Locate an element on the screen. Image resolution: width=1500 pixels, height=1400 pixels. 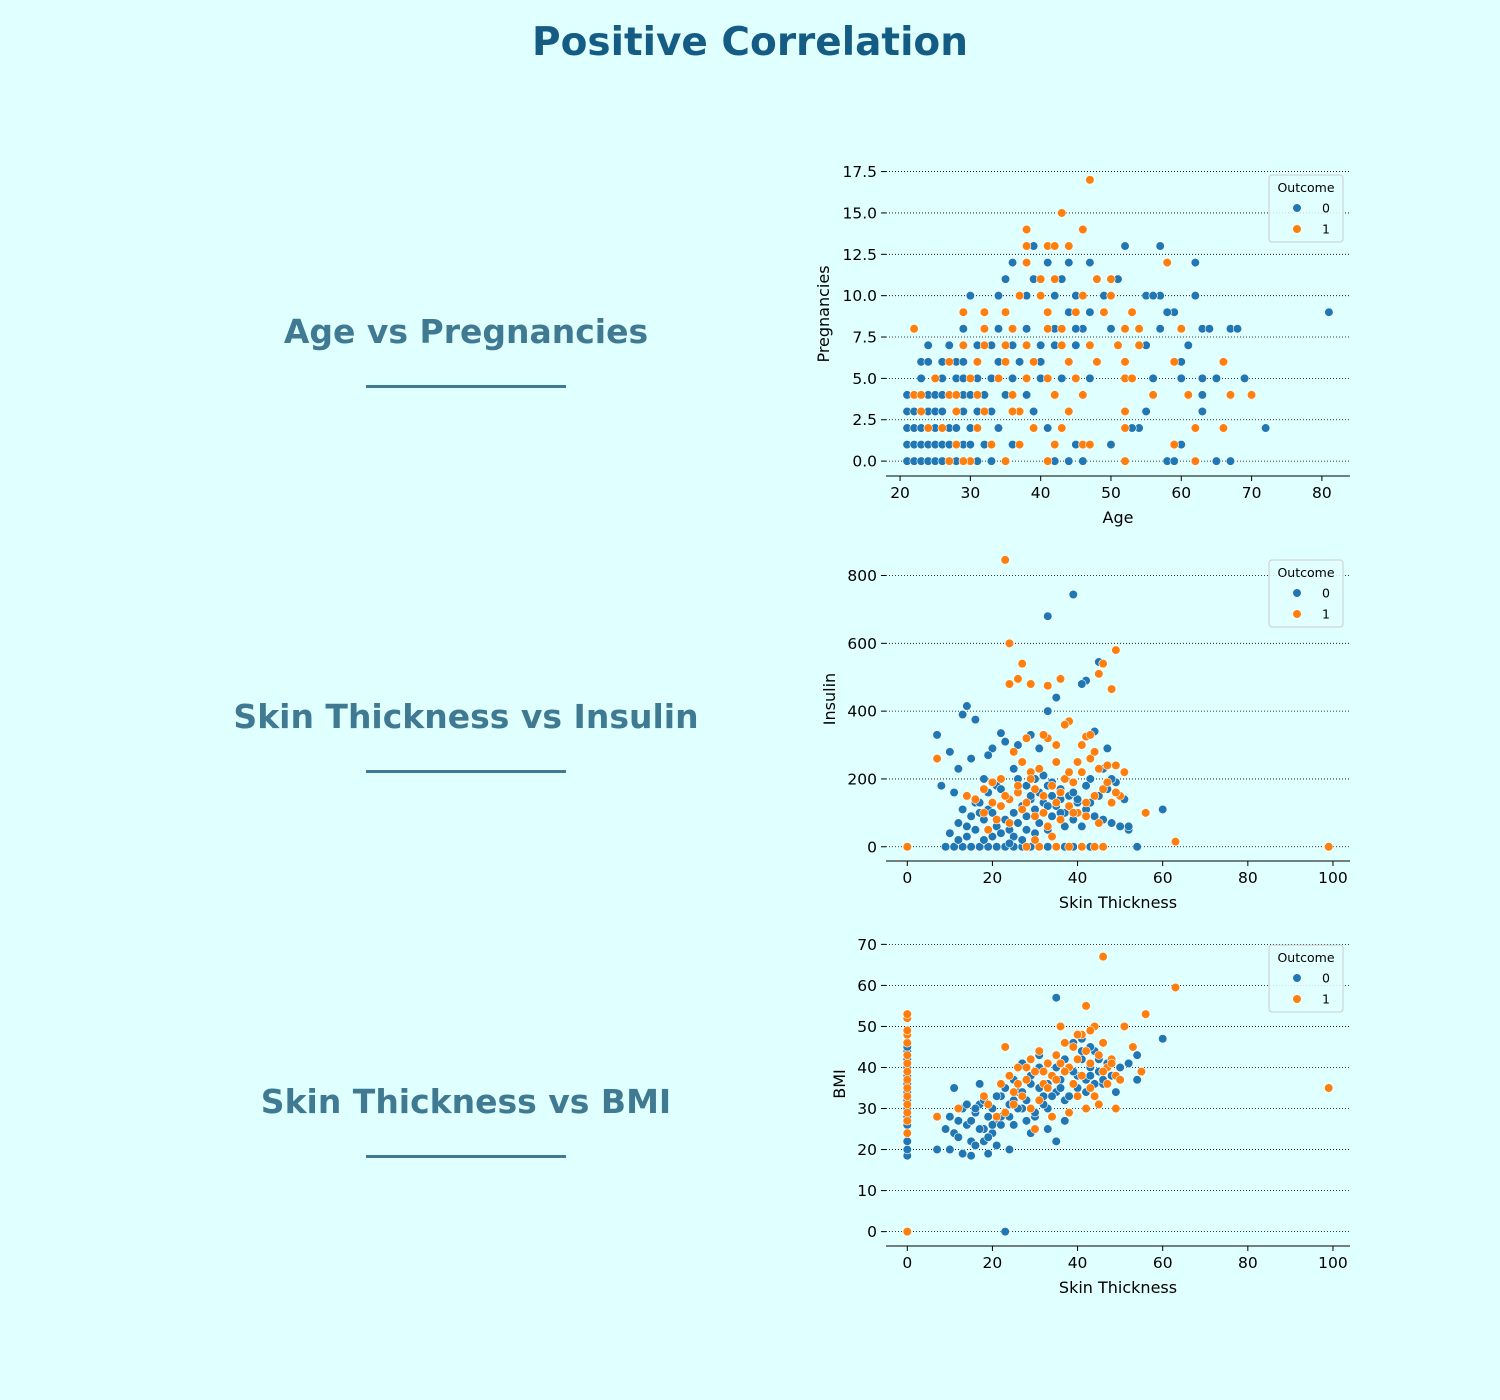
y-tick-label: 70 is located at coordinates (867, 945).